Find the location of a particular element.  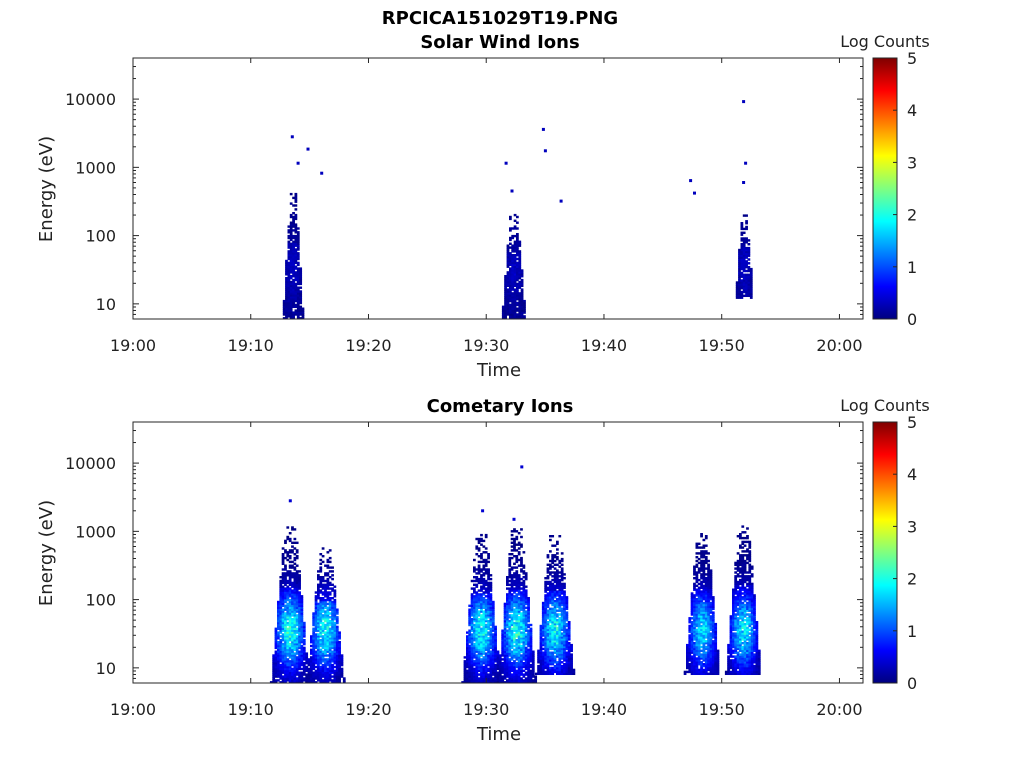

y-tick-label: 10000 is located at coordinates (90, 99).